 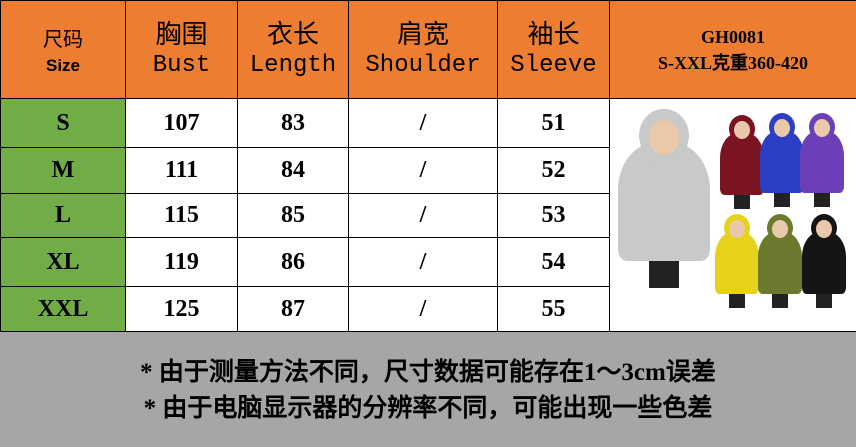 I want to click on header-shoulder: 肩宽 Shoulder, so click(x=423, y=49).